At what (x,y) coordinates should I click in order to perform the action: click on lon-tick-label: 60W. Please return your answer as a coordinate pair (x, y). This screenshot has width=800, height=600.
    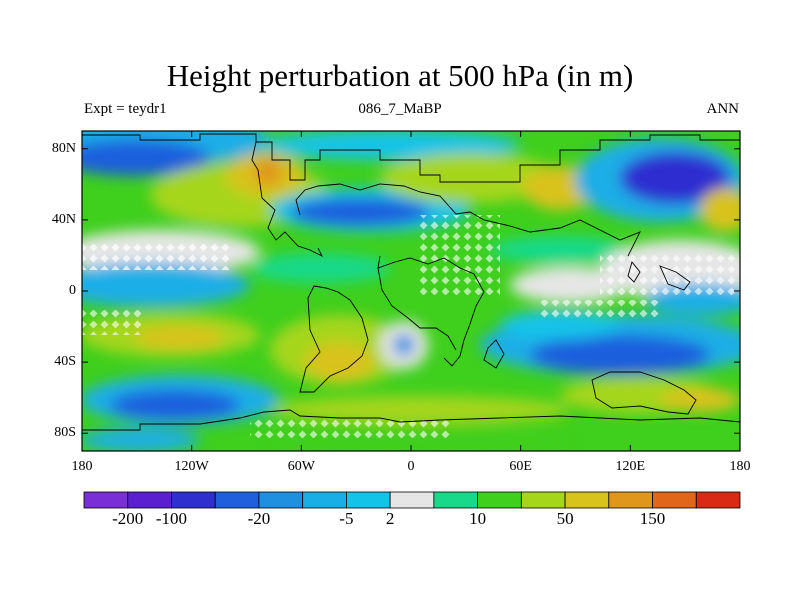
    Looking at the image, I should click on (301, 466).